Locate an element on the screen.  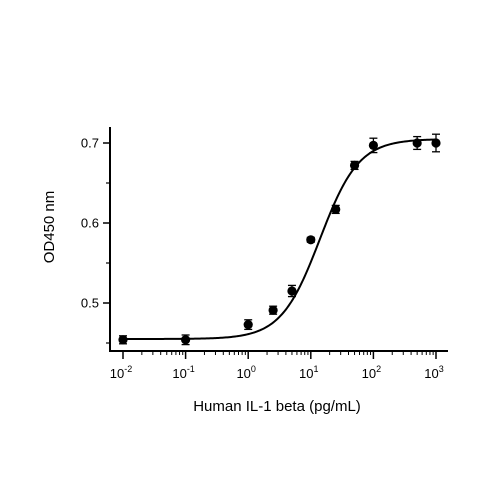
x-tick-exponent: 0 is located at coordinates (253, 369).